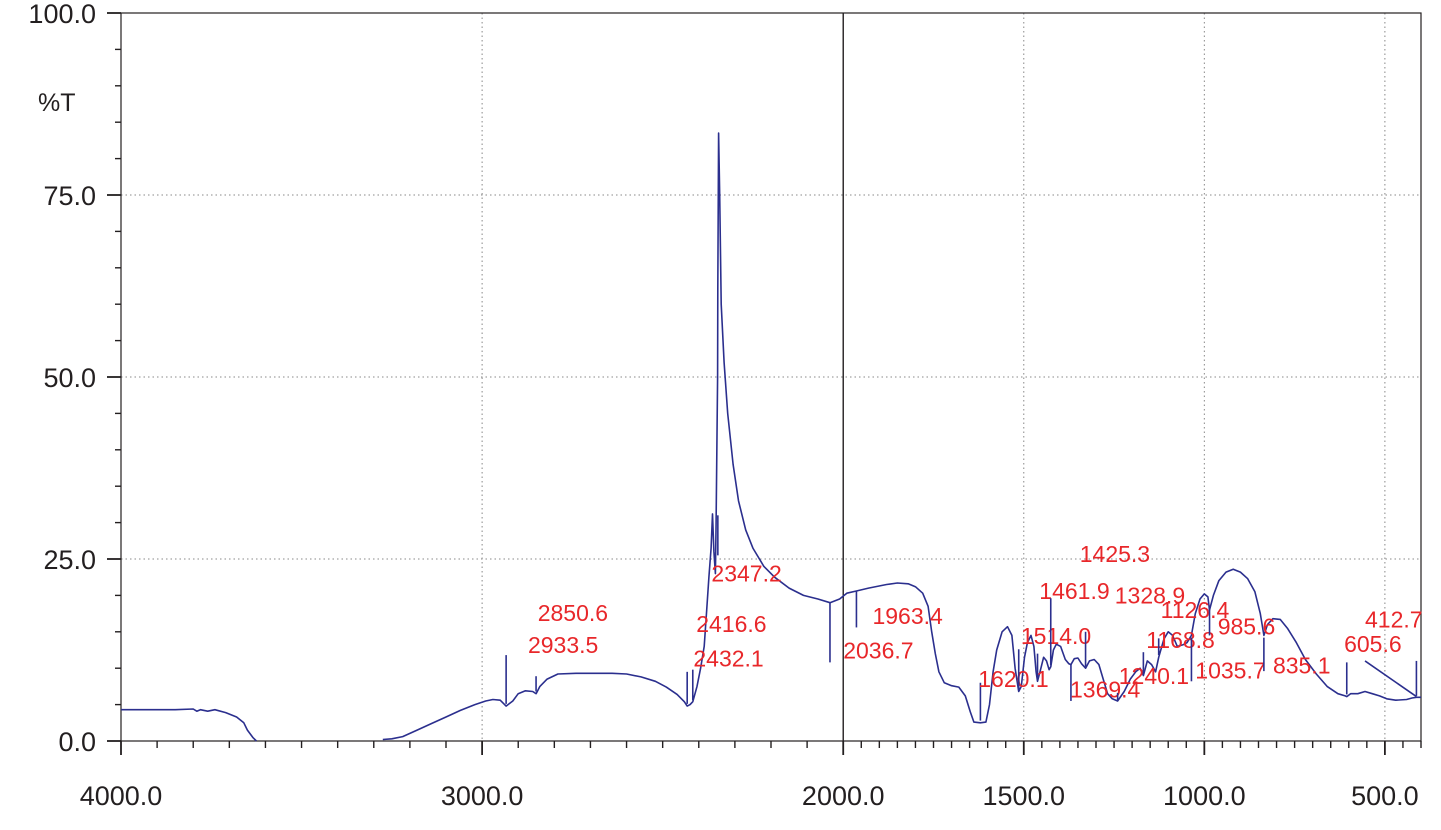 The width and height of the screenshot is (1441, 830). I want to click on peak-label: 1328.9, so click(1150, 595).